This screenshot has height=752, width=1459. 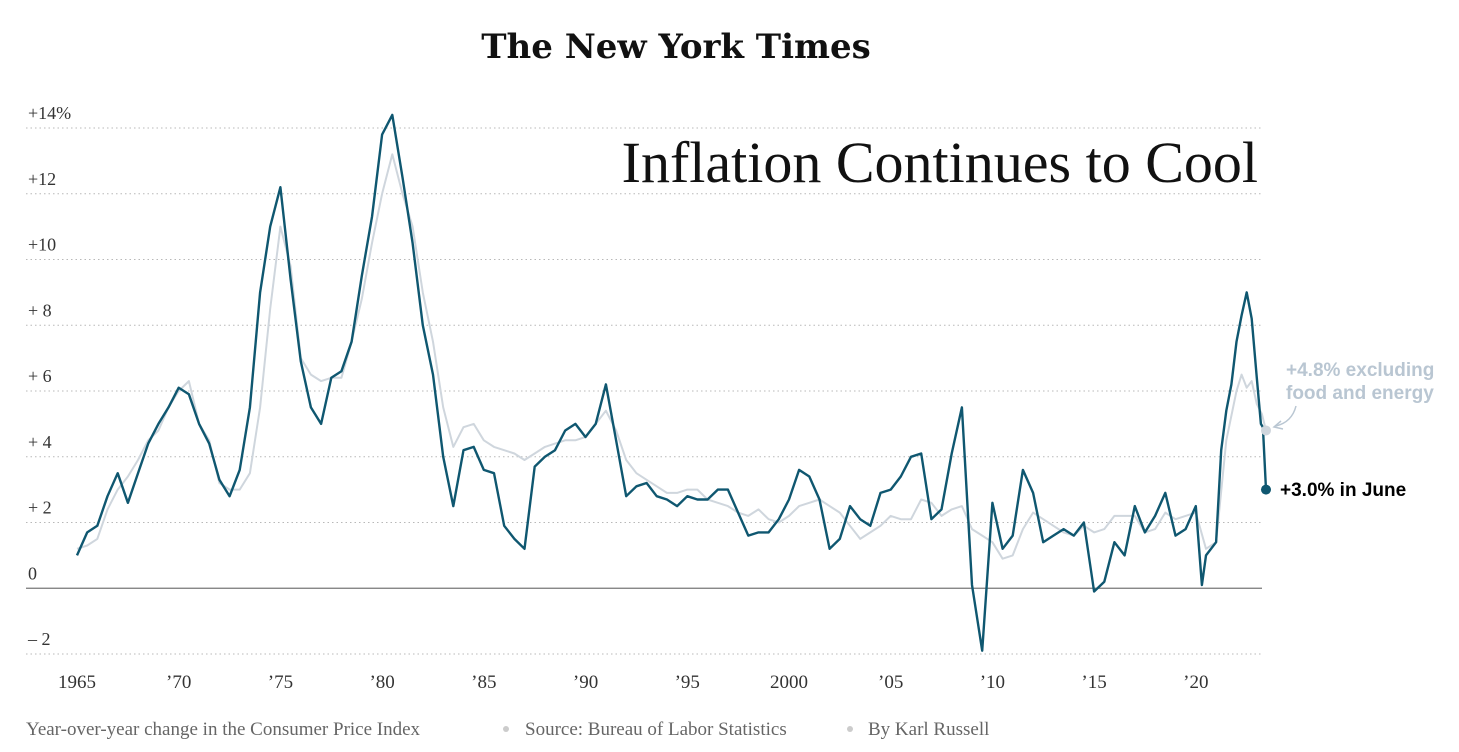 What do you see at coordinates (1093, 682) in the screenshot?
I see `x-tick-label: ’15` at bounding box center [1093, 682].